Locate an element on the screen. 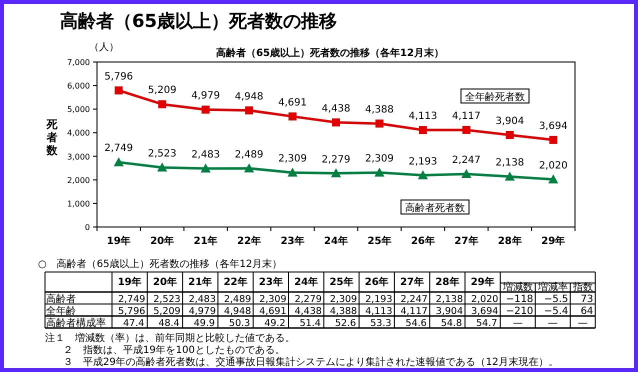  x-tick-label: 28年 is located at coordinates (510, 241).